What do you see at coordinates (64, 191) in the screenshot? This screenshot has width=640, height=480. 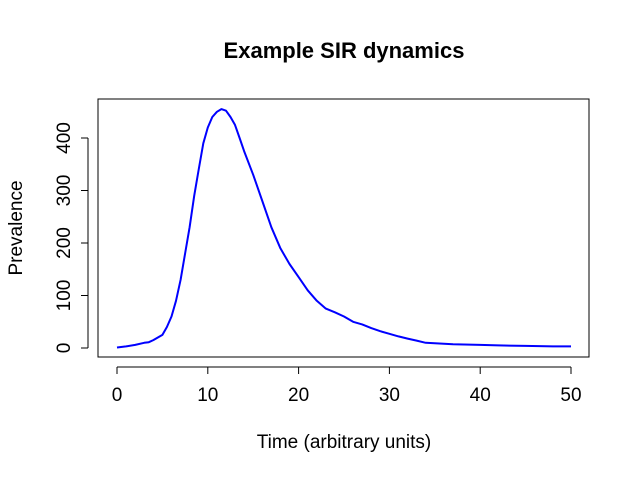 I see `y-tick-label: 300` at bounding box center [64, 191].